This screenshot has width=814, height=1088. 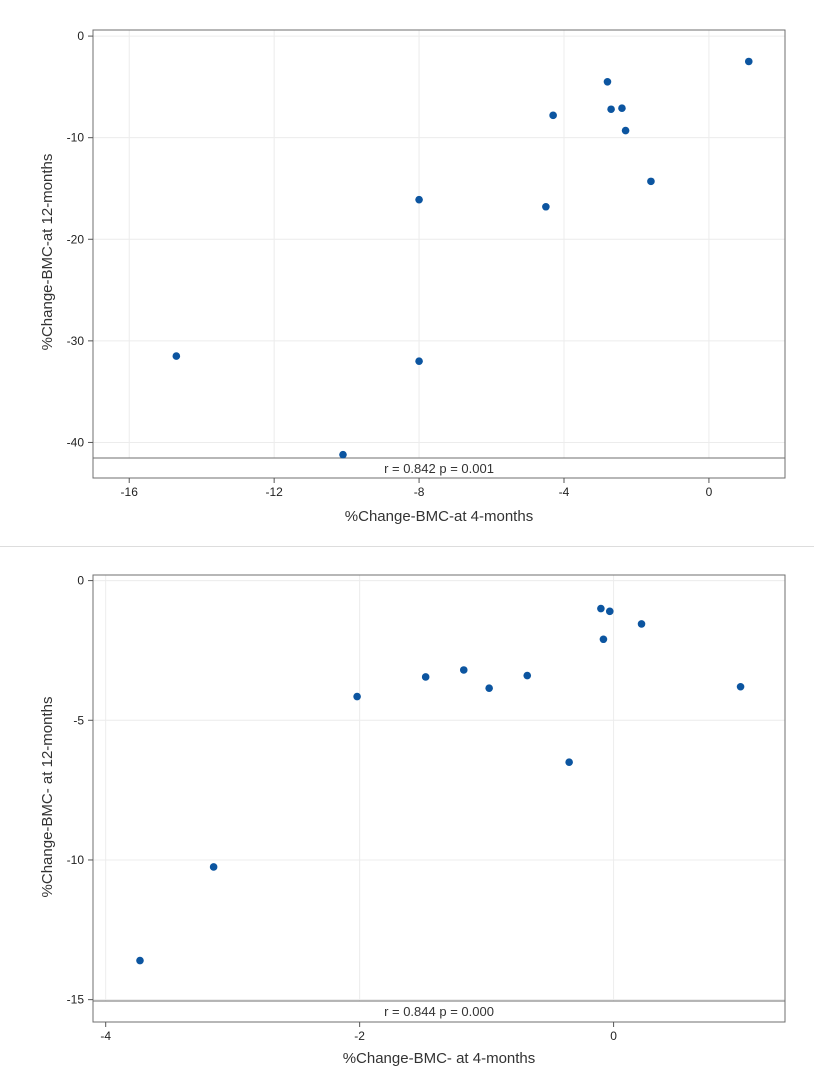 I want to click on y-axis-title: %Change-BMC-at 12-months, so click(x=47, y=252).